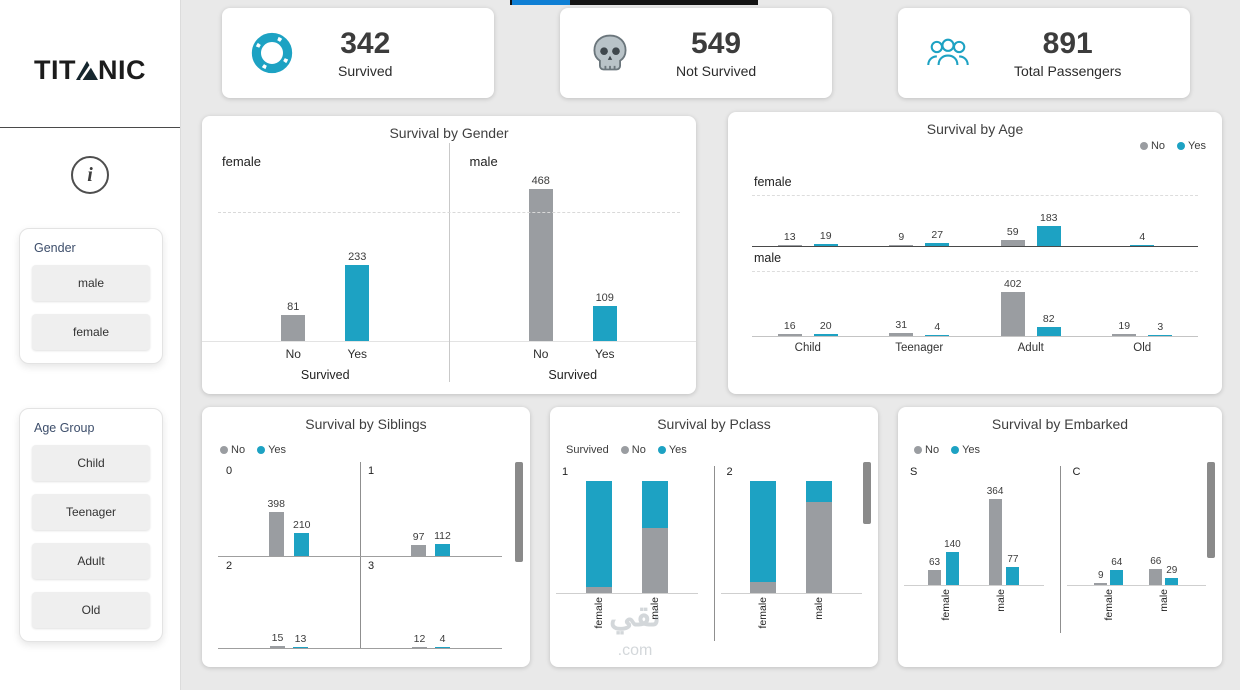  Describe the element at coordinates (1141, 549) in the screenshot. I see `panel-C: C 9 64 66 29 female male` at that location.